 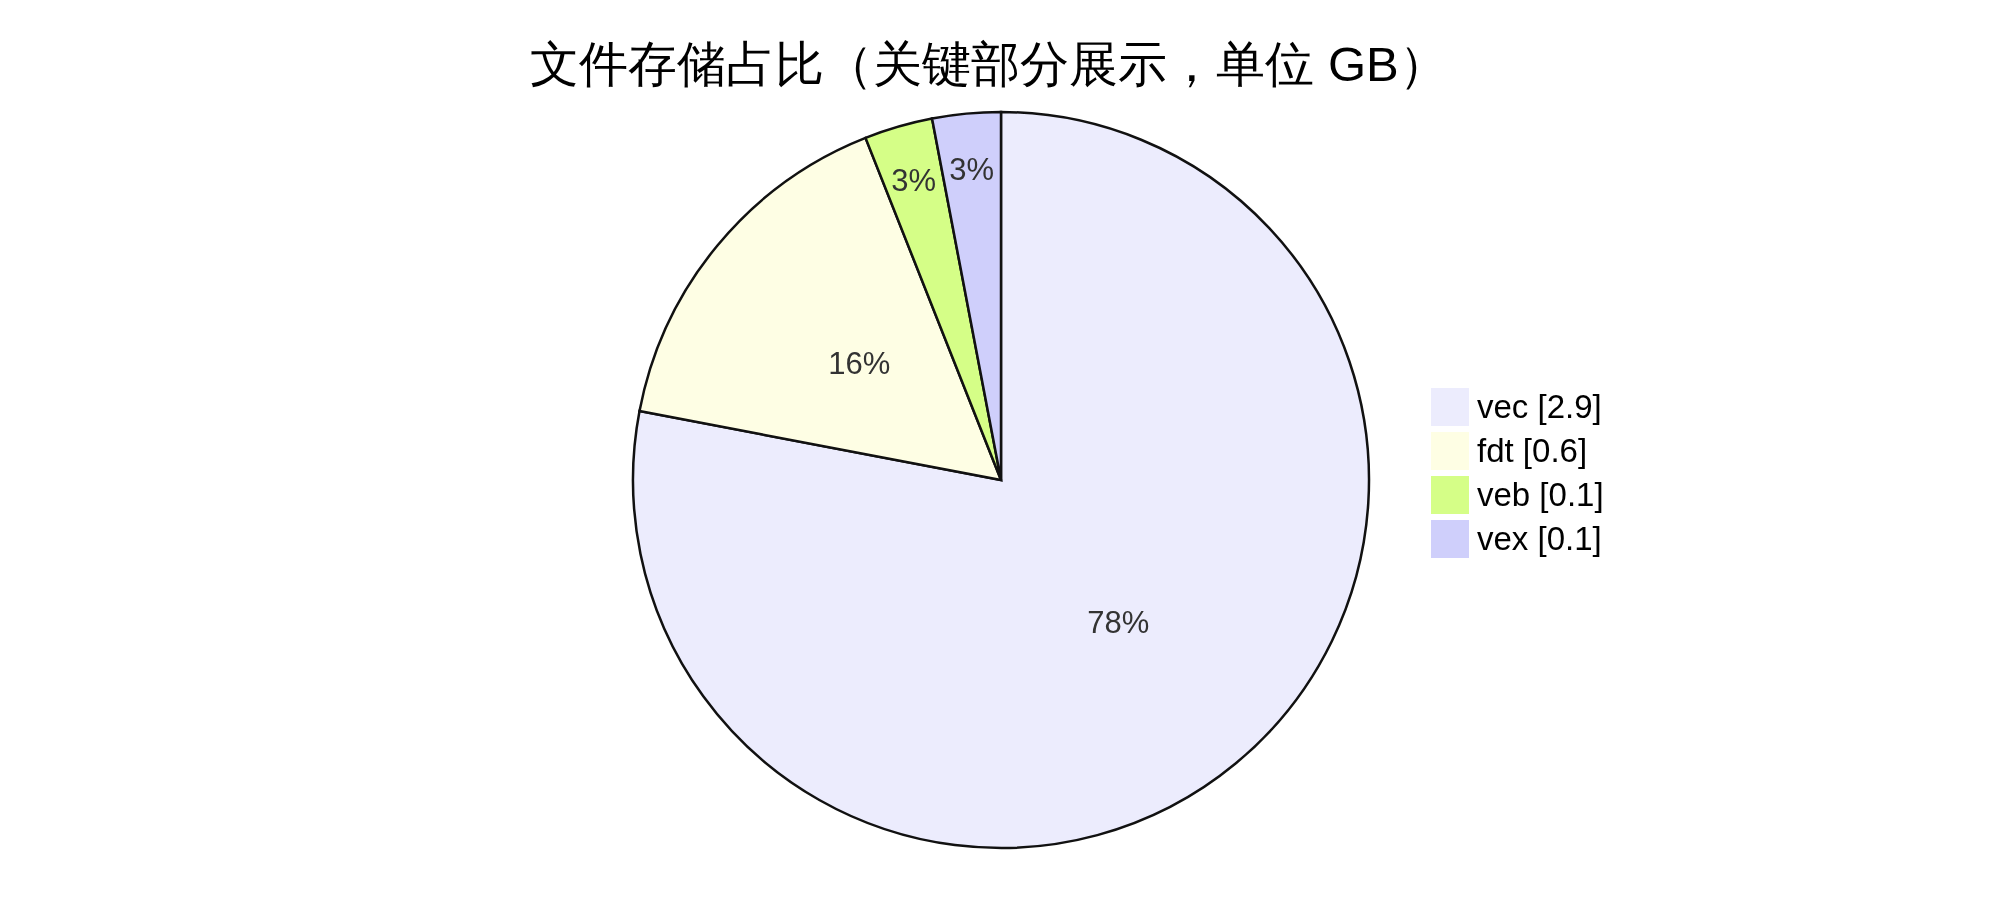 What do you see at coordinates (1532, 451) in the screenshot?
I see `legend-label: fdt [0.6]` at bounding box center [1532, 451].